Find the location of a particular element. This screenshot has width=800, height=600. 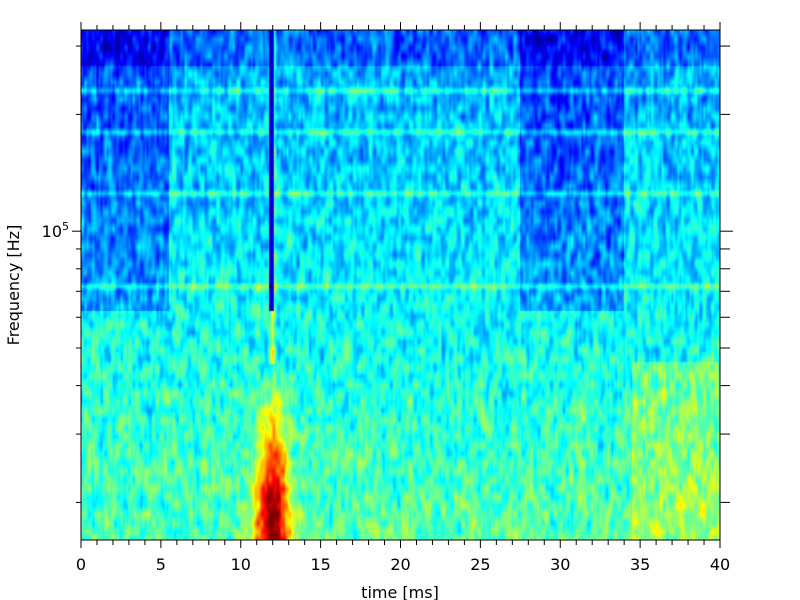

x-tick-label: 40 is located at coordinates (720, 564).